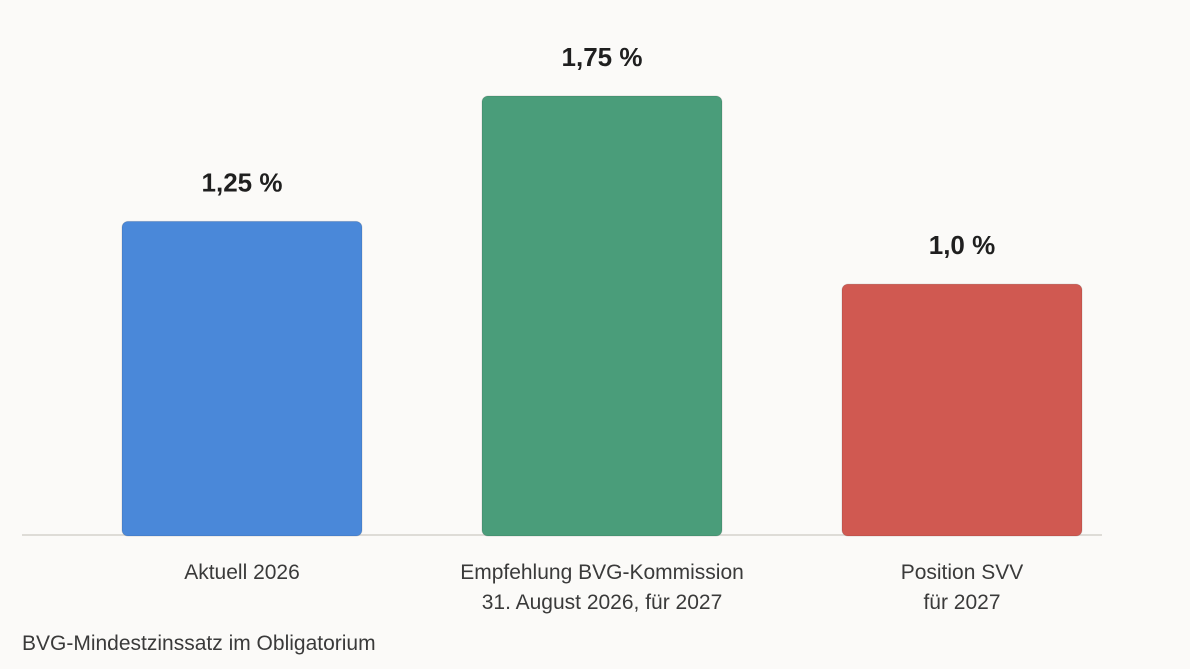 Image resolution: width=1190 pixels, height=669 pixels. I want to click on value-label-1: 1,25 %, so click(242, 182).